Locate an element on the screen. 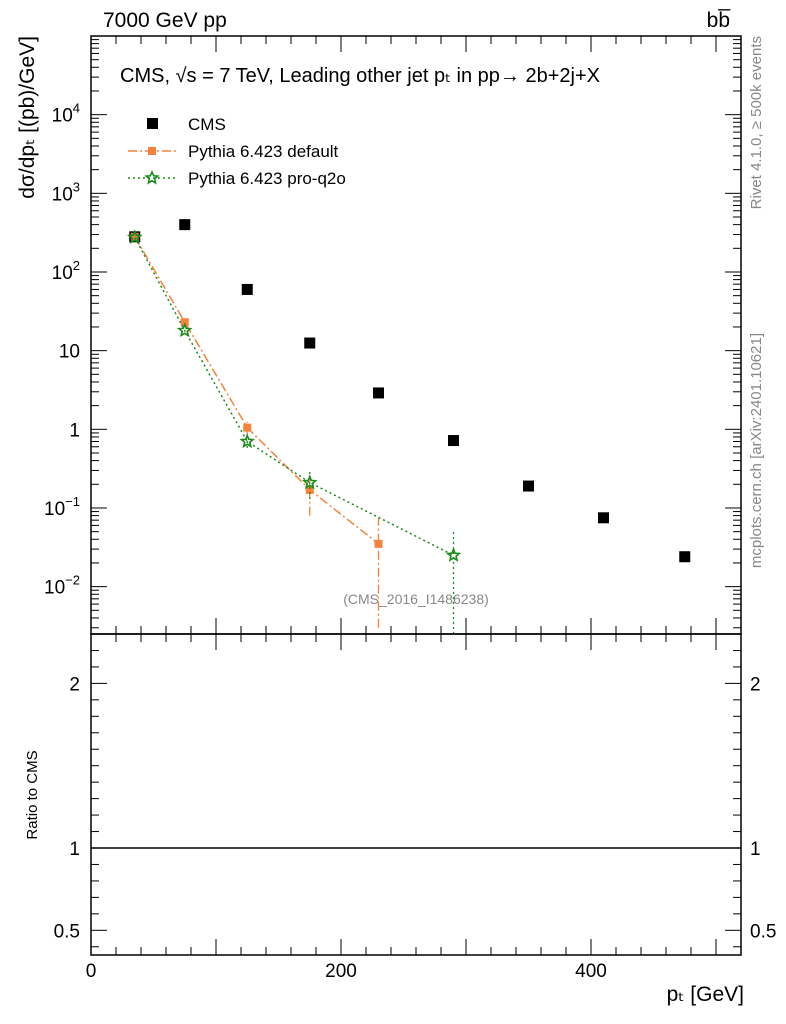 Image resolution: width=786 pixels, height=1024 pixels. legend-marker-cms is located at coordinates (152, 123).